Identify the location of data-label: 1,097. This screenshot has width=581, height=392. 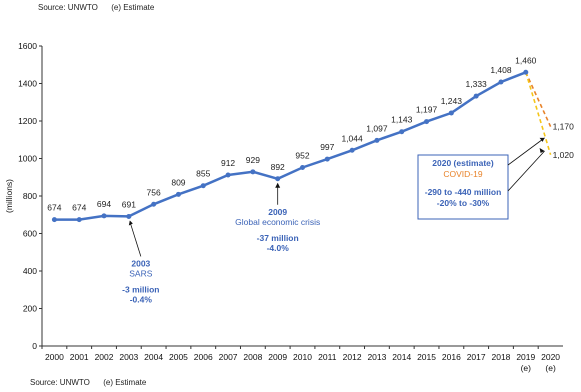
(377, 128).